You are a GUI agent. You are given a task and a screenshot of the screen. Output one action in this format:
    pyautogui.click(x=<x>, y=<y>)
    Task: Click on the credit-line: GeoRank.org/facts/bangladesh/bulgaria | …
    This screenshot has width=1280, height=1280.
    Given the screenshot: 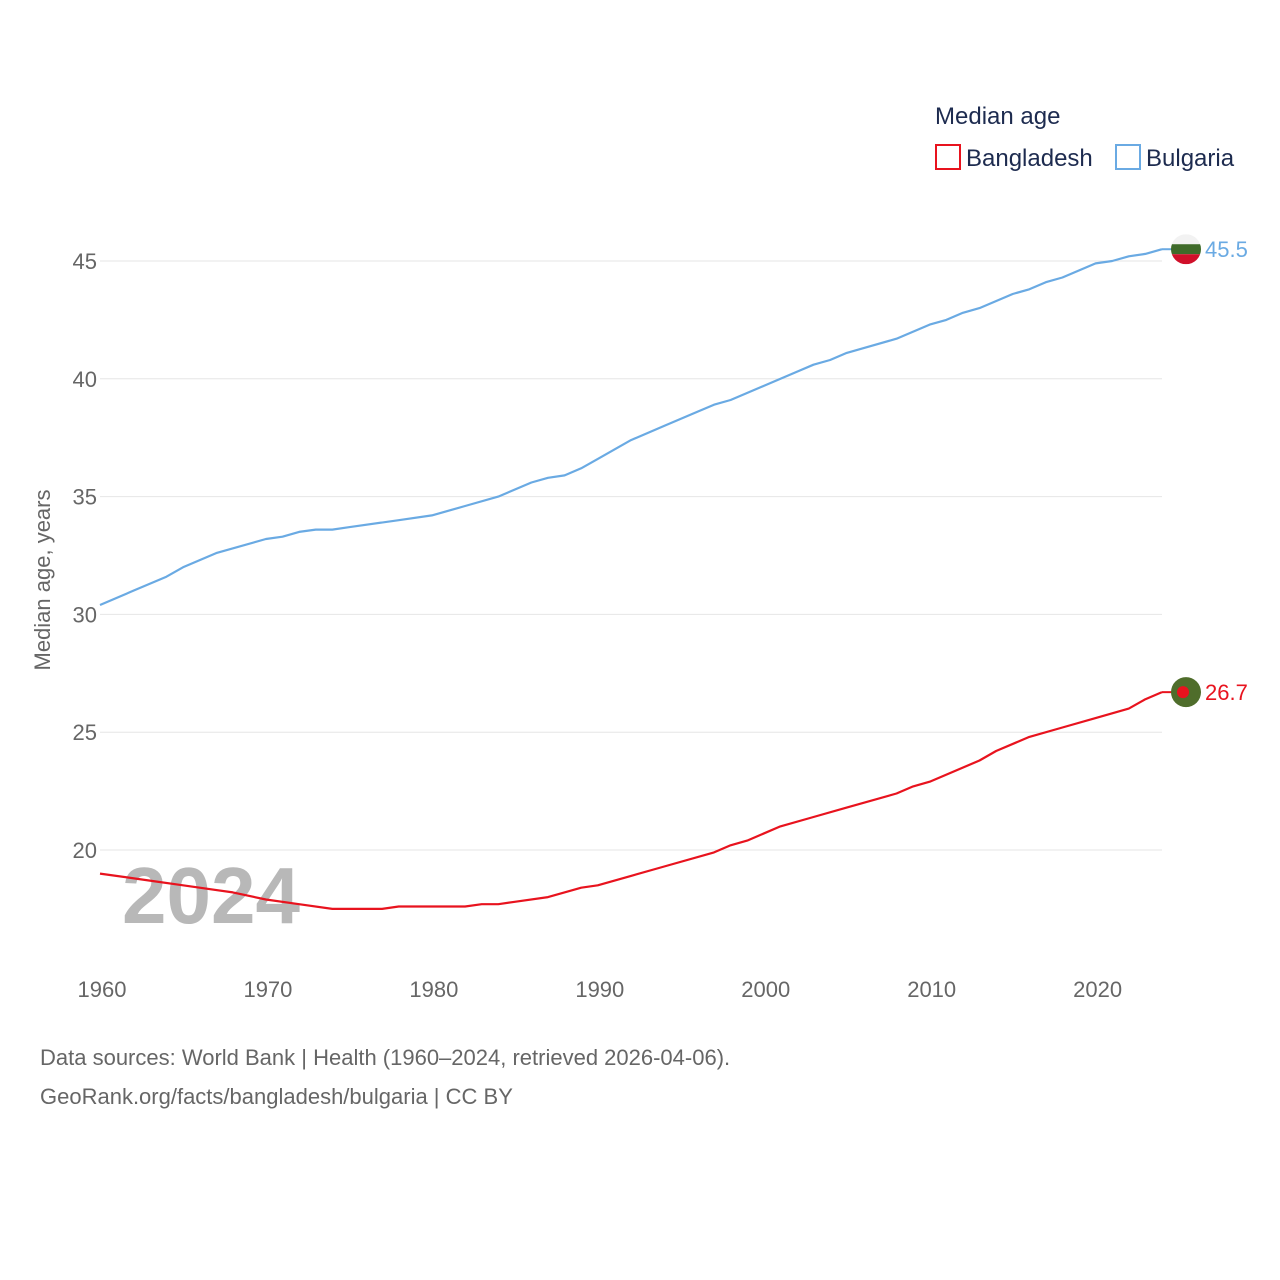 What is the action you would take?
    pyautogui.click(x=276, y=1096)
    